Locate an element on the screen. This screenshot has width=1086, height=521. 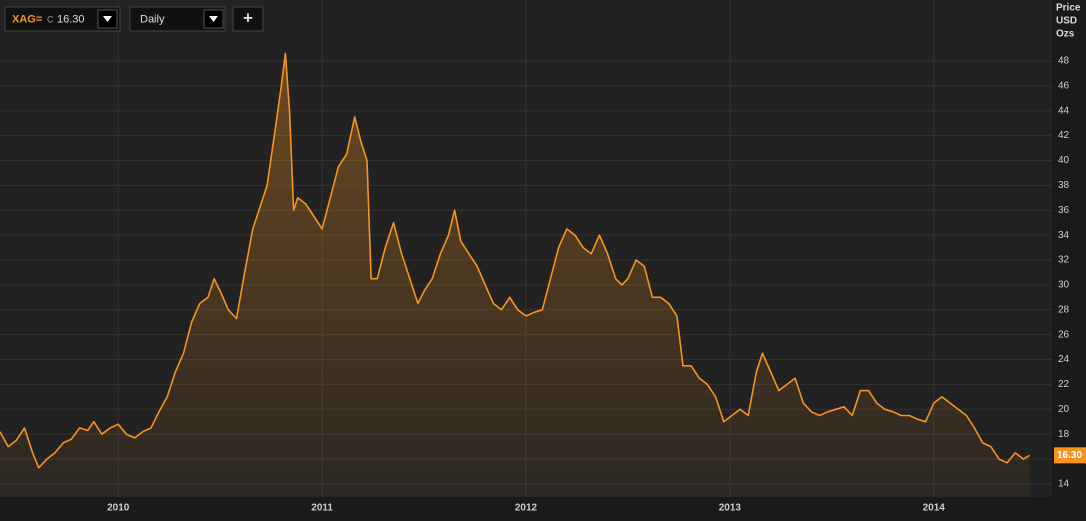
symbol: XAG= is located at coordinates (27, 19).